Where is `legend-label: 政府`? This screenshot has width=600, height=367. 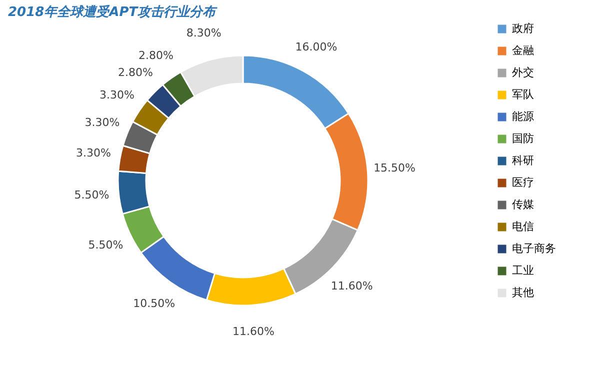 legend-label: 政府 is located at coordinates (523, 28).